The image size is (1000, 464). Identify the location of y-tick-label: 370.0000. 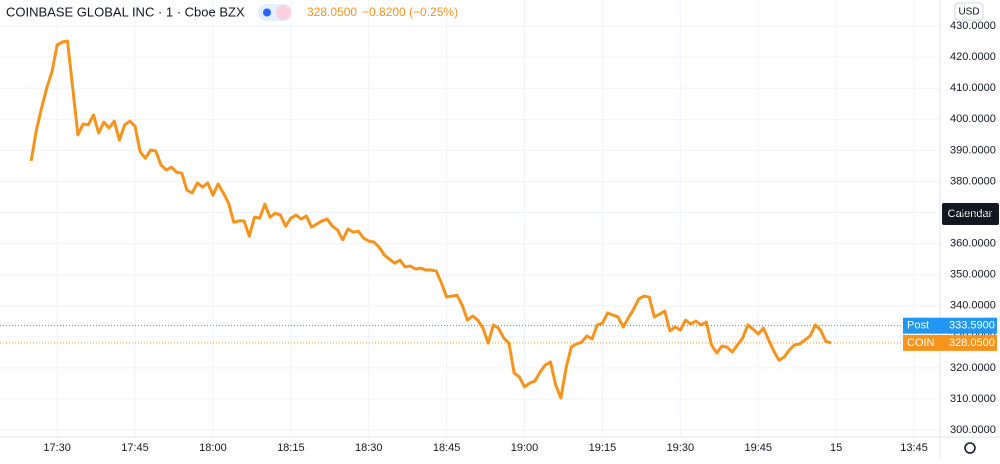
(973, 212).